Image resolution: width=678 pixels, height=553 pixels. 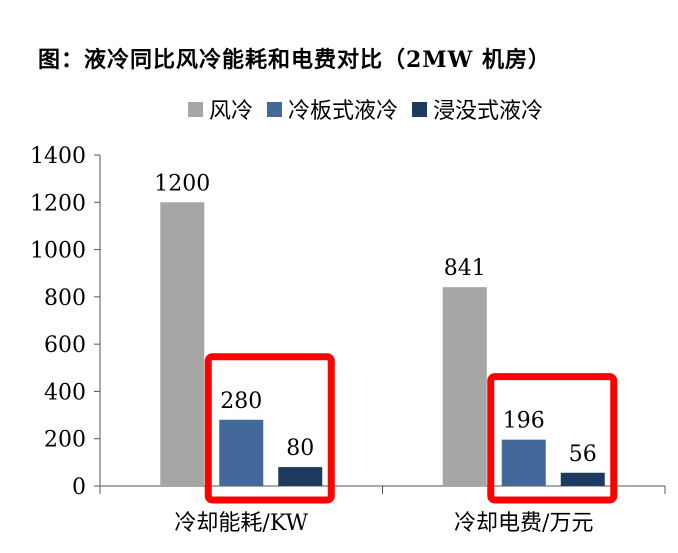 What do you see at coordinates (58, 251) in the screenshot?
I see `y-tick-label: 1000` at bounding box center [58, 251].